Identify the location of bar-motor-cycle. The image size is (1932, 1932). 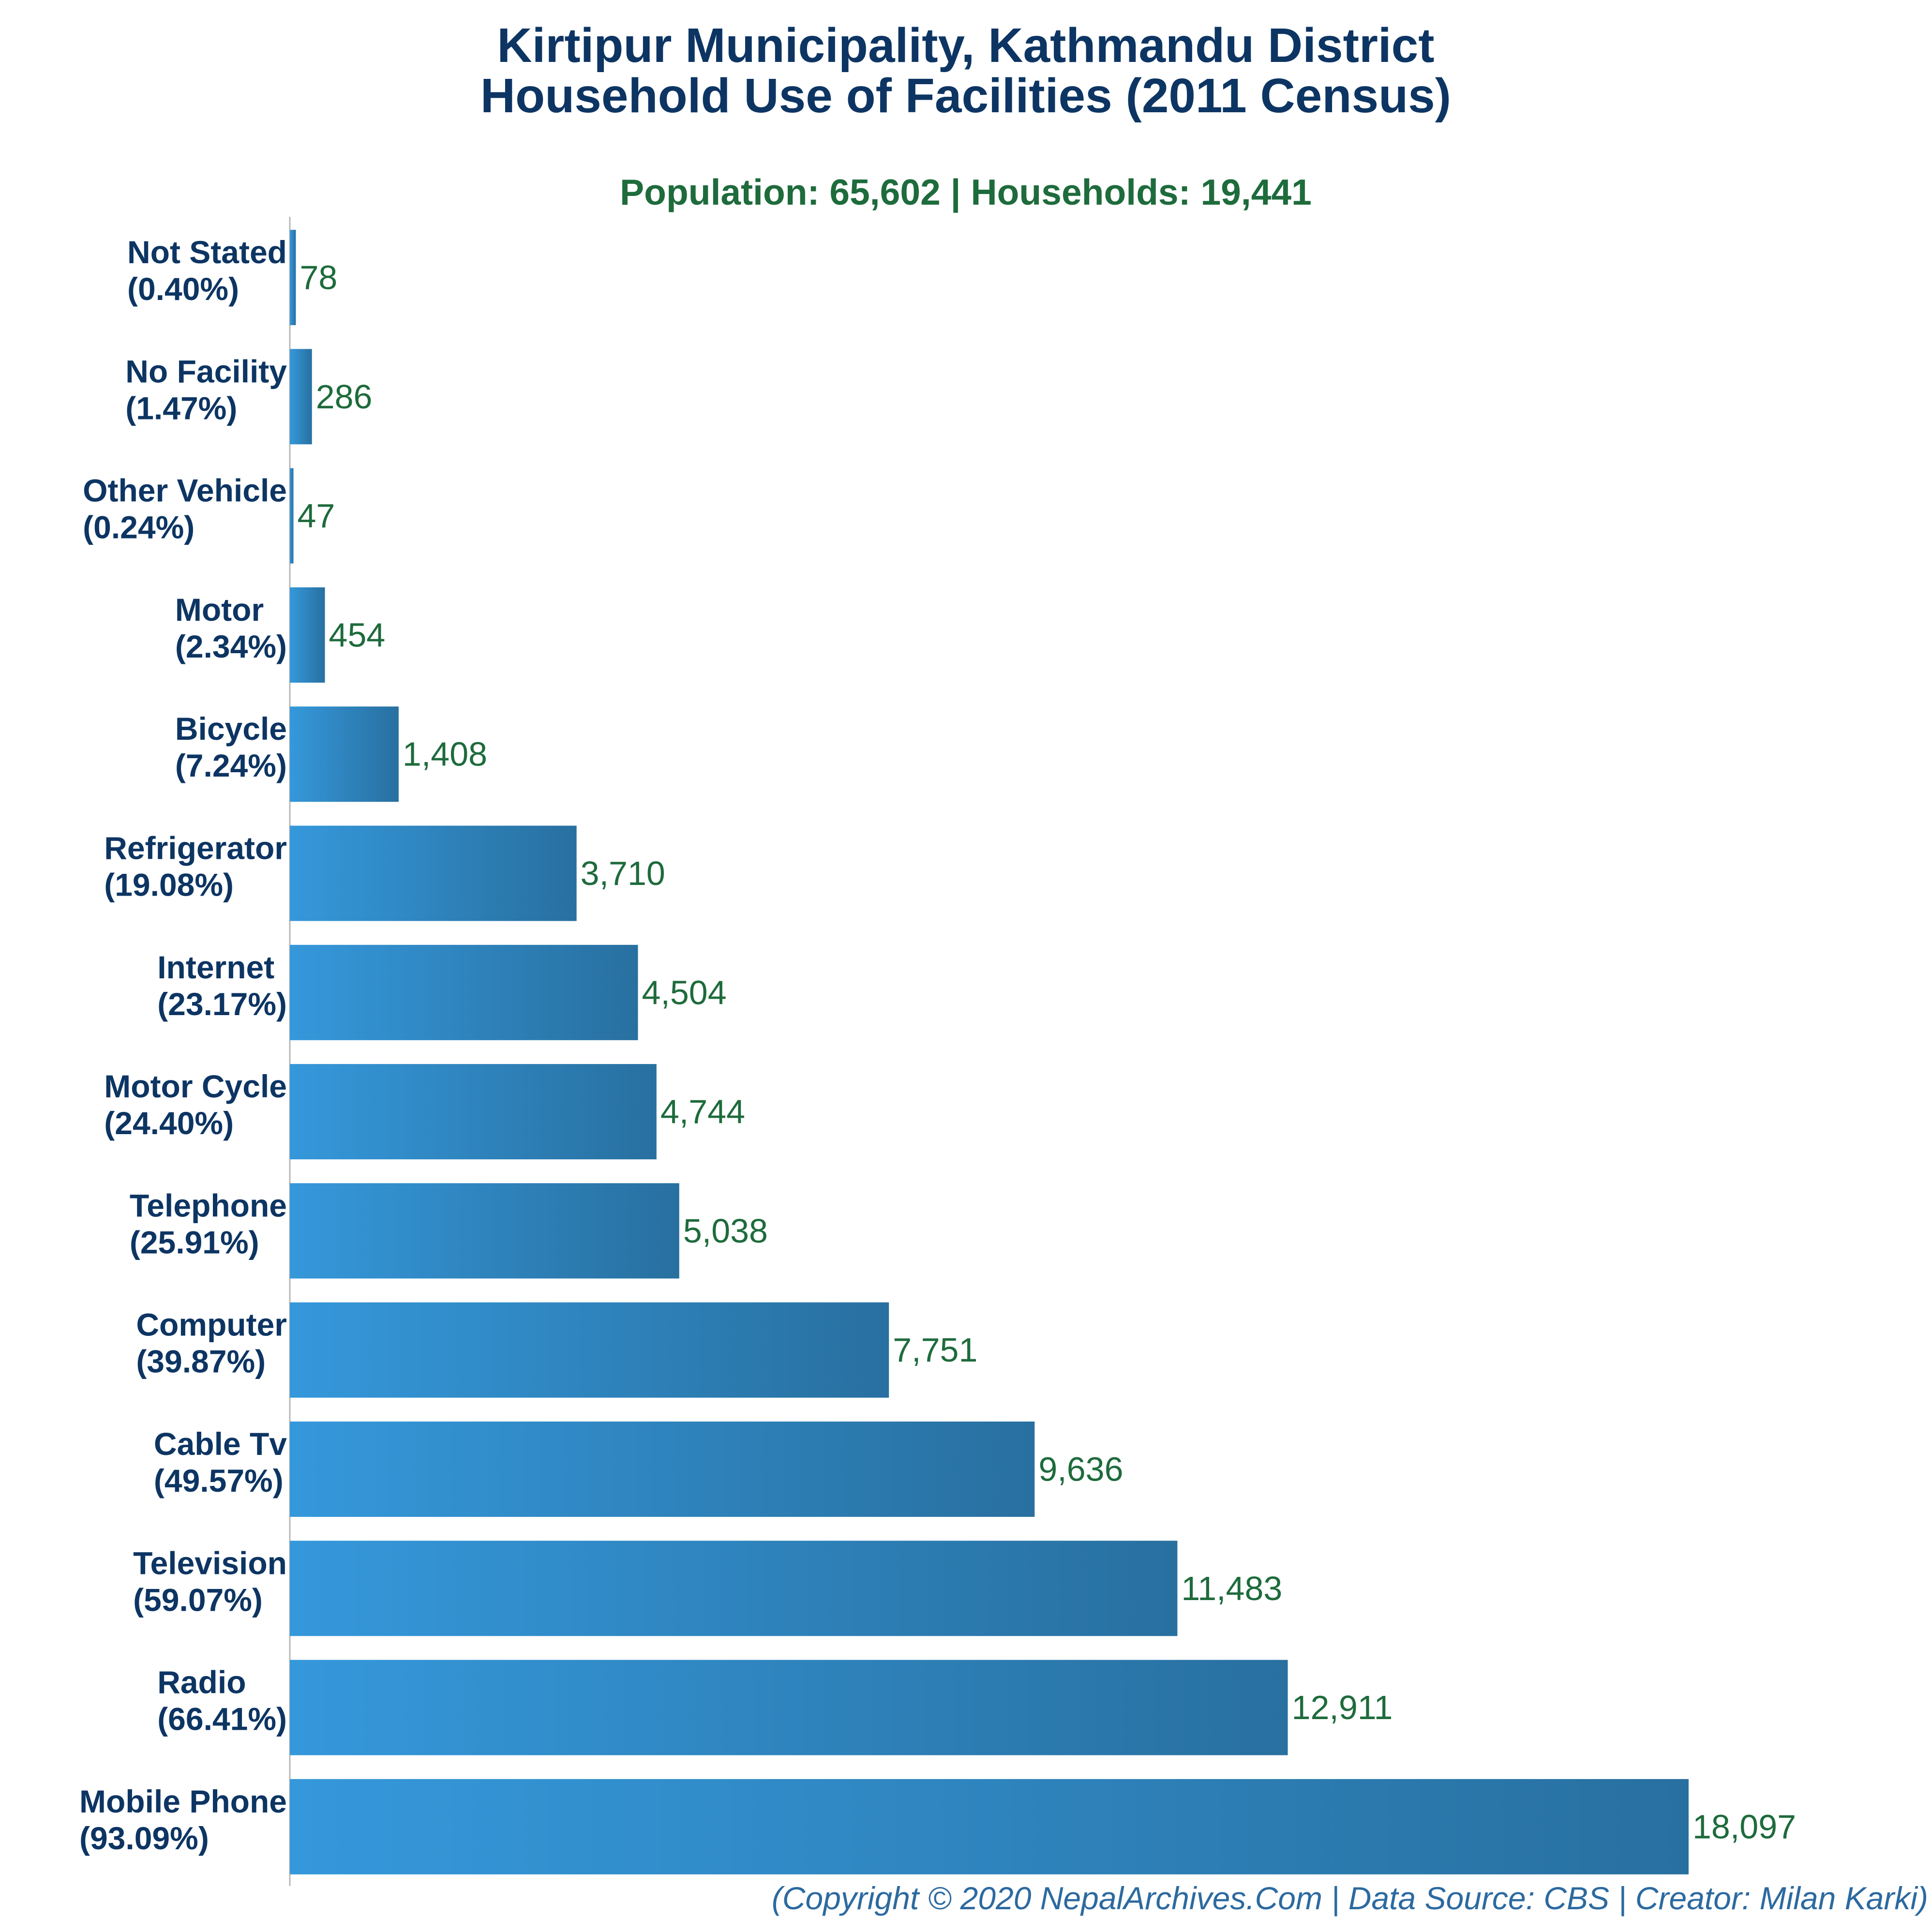
(473, 1112).